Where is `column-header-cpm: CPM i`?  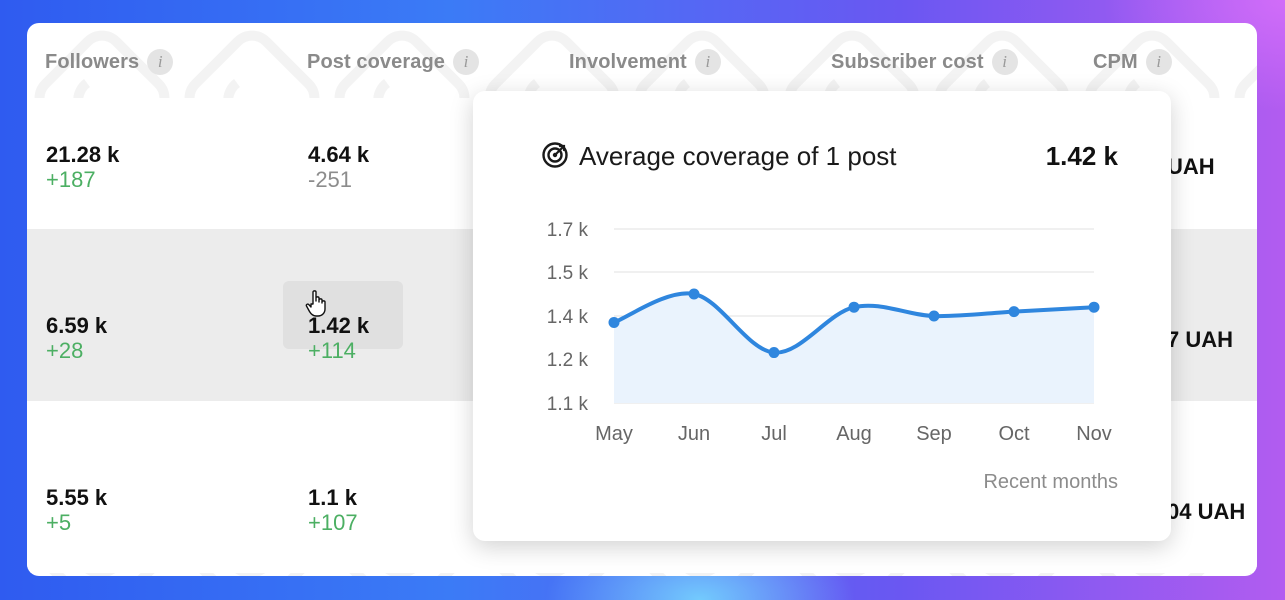 column-header-cpm: CPM i is located at coordinates (1132, 62).